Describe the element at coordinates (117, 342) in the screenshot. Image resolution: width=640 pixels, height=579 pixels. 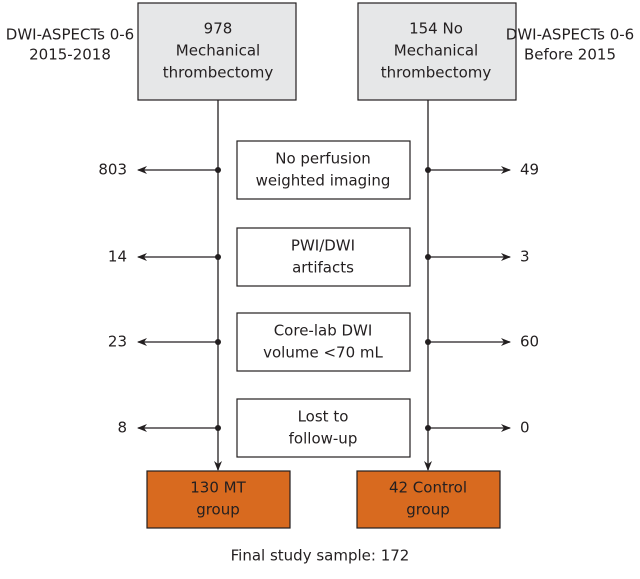
I see `excluded-count: 23` at that location.